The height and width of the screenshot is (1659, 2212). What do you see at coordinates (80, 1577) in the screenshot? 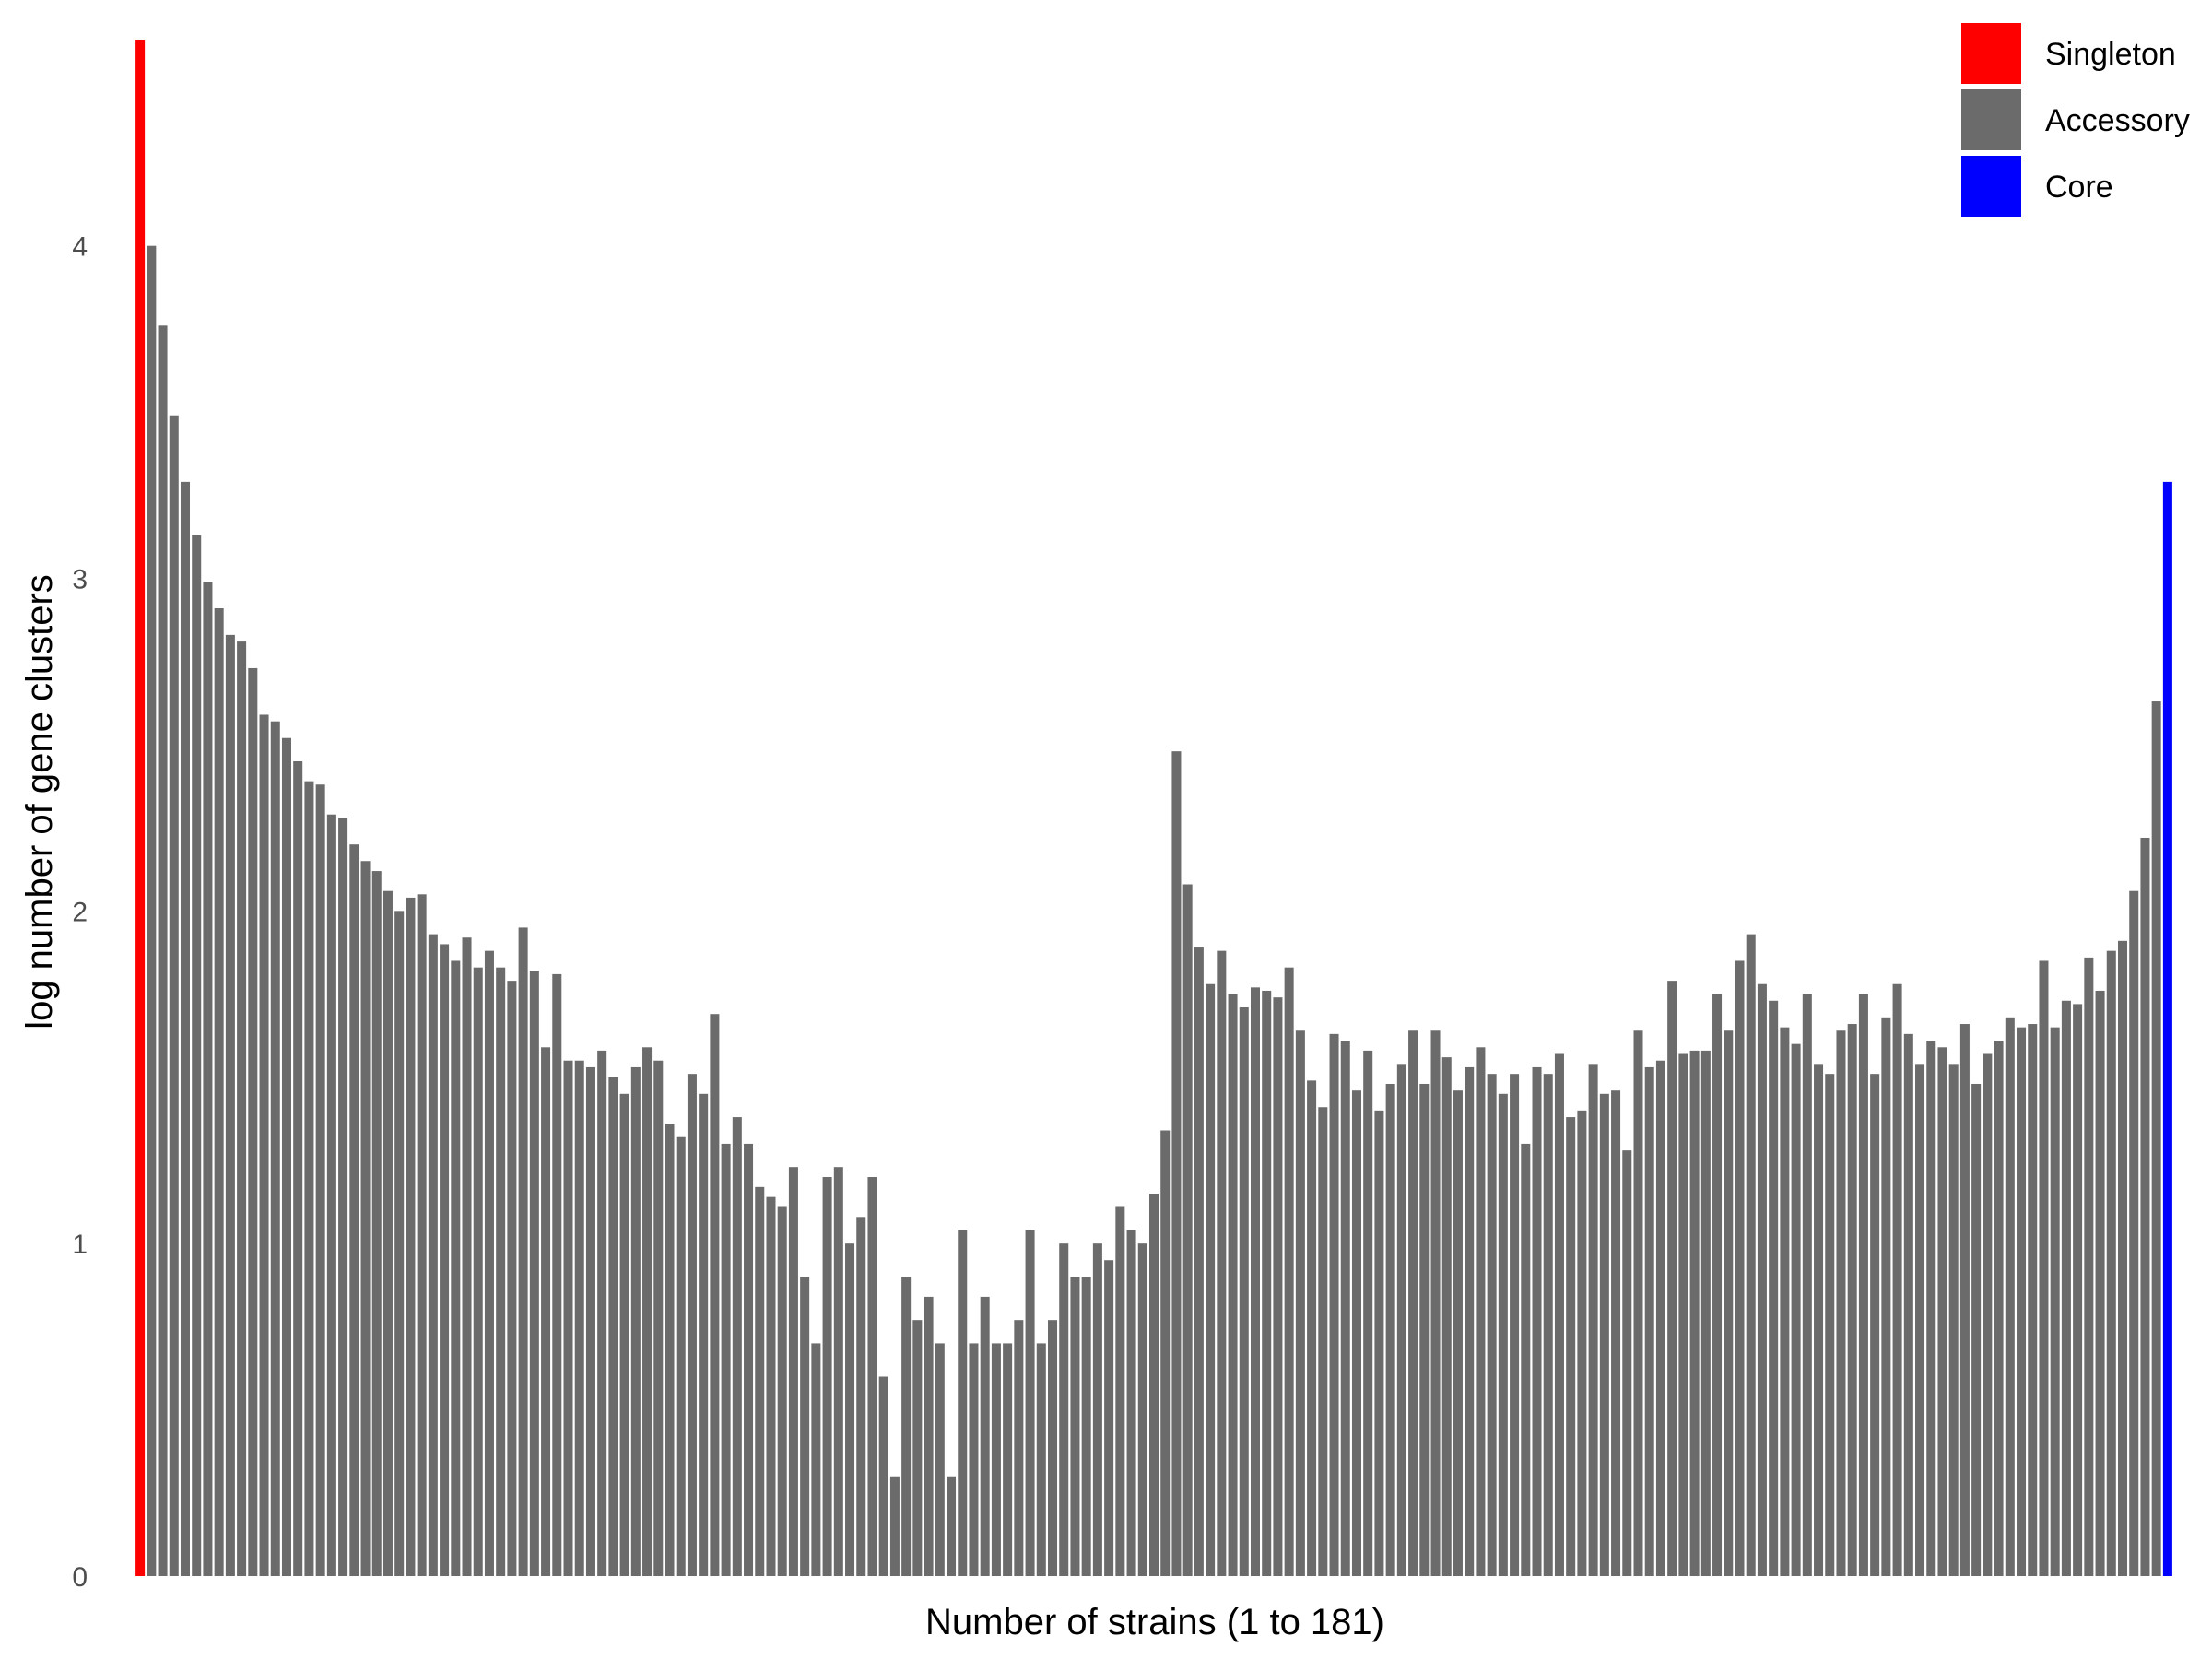
I see `y-tick-label-0: 0` at bounding box center [80, 1577].